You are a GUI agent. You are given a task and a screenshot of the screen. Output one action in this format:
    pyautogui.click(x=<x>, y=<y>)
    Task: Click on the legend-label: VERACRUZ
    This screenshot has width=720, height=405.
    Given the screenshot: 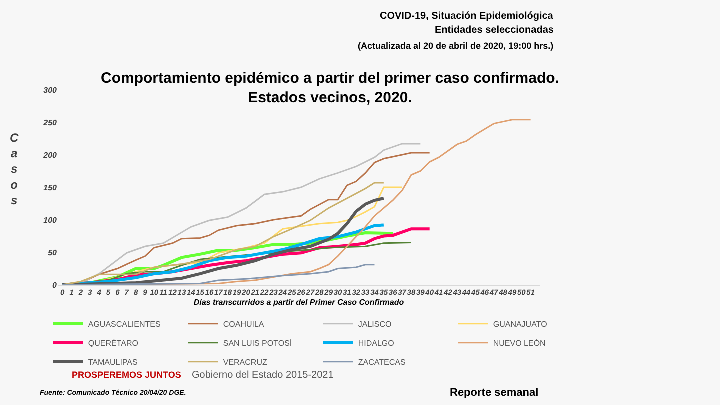 What is the action you would take?
    pyautogui.click(x=245, y=362)
    